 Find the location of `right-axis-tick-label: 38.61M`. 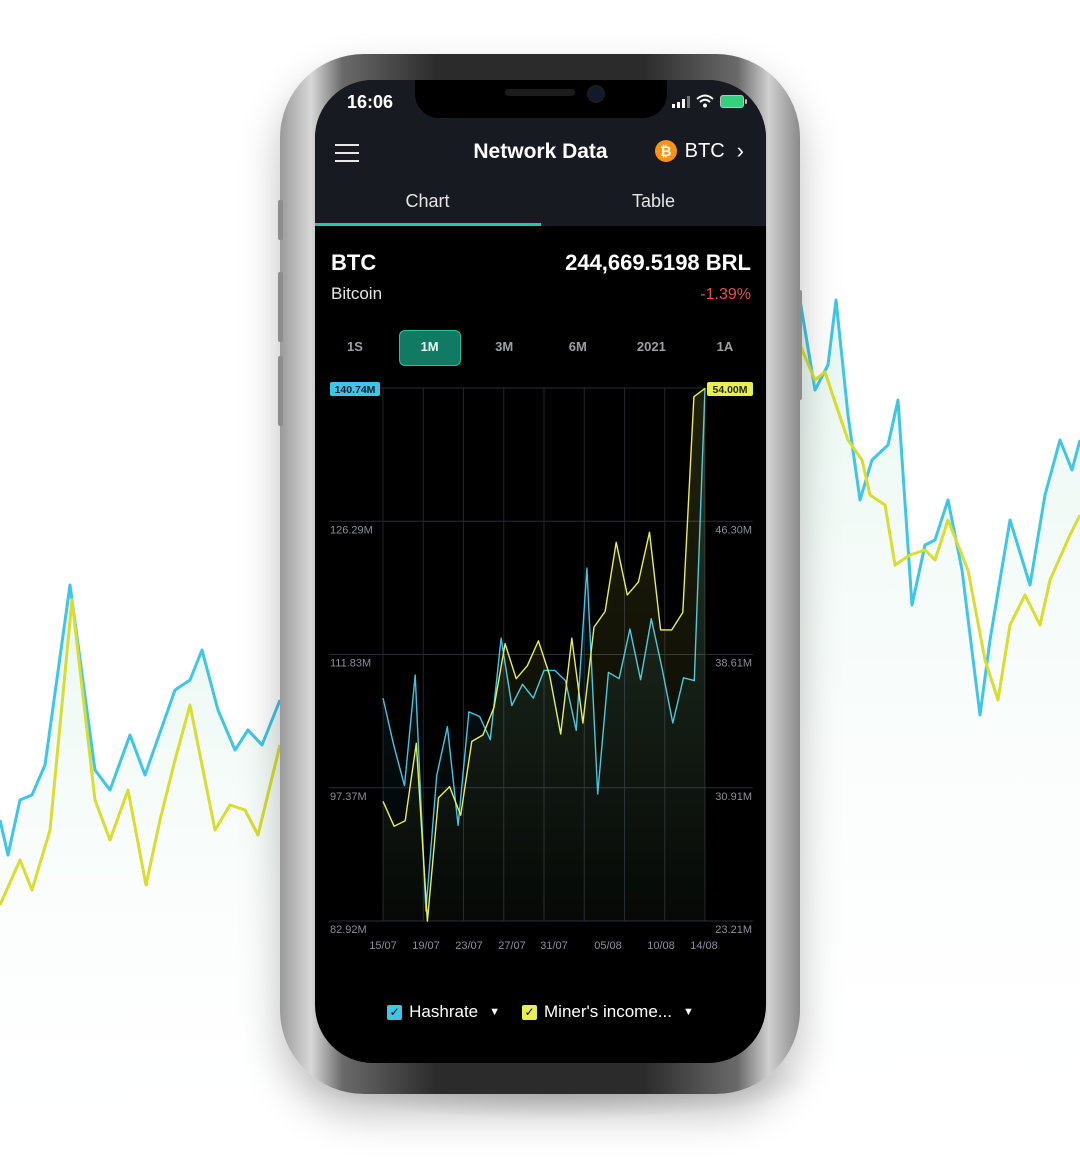

right-axis-tick-label: 38.61M is located at coordinates (733, 664).